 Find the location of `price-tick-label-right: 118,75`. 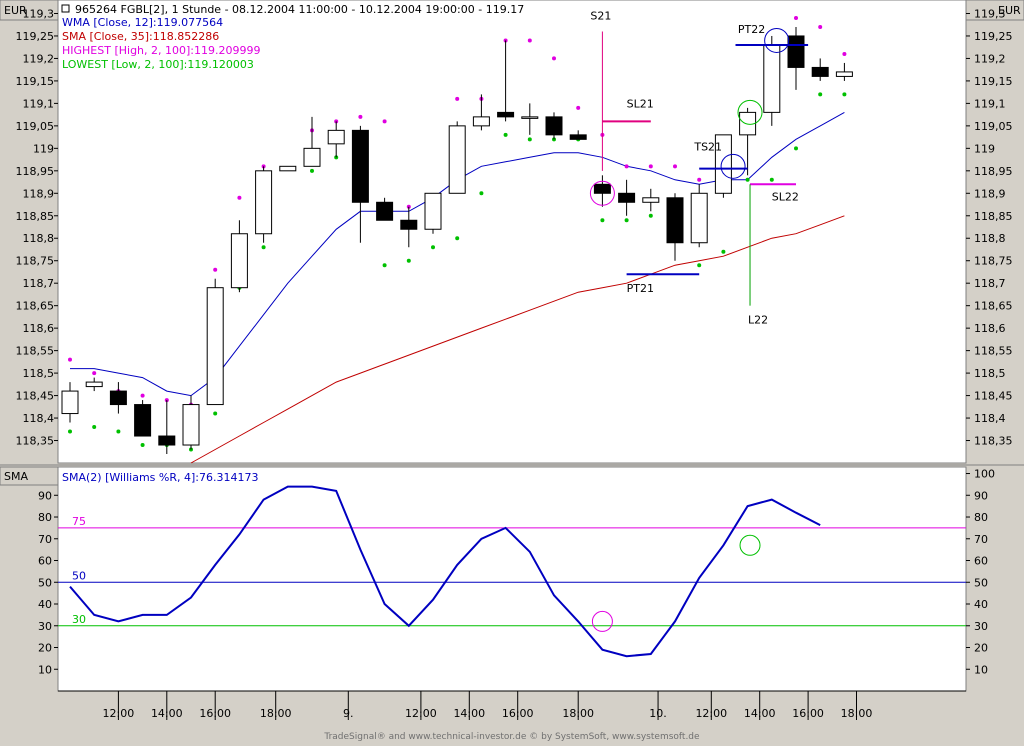

price-tick-label-right: 118,75 is located at coordinates (993, 261).